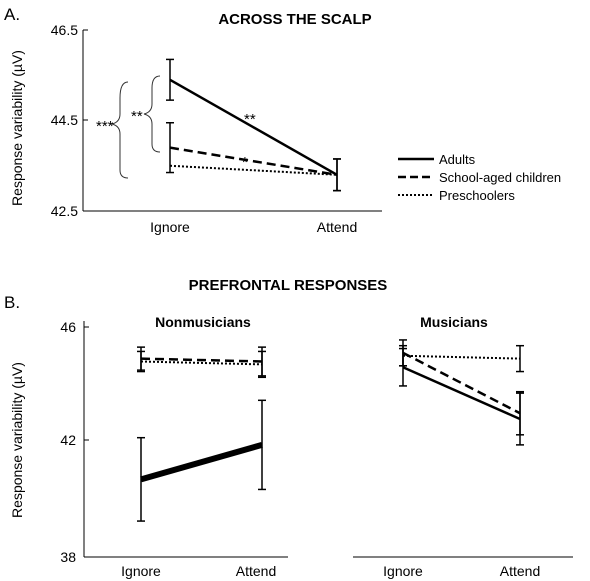 This screenshot has width=590, height=581. Describe the element at coordinates (477, 195) in the screenshot. I see `legend-label: Preschoolers` at that location.